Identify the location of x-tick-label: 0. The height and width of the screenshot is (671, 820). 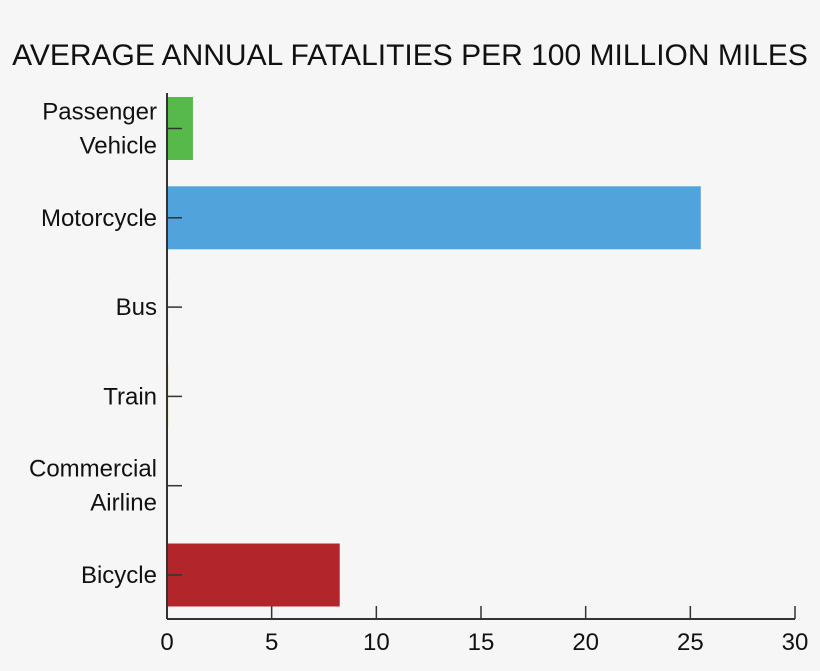
(166, 642).